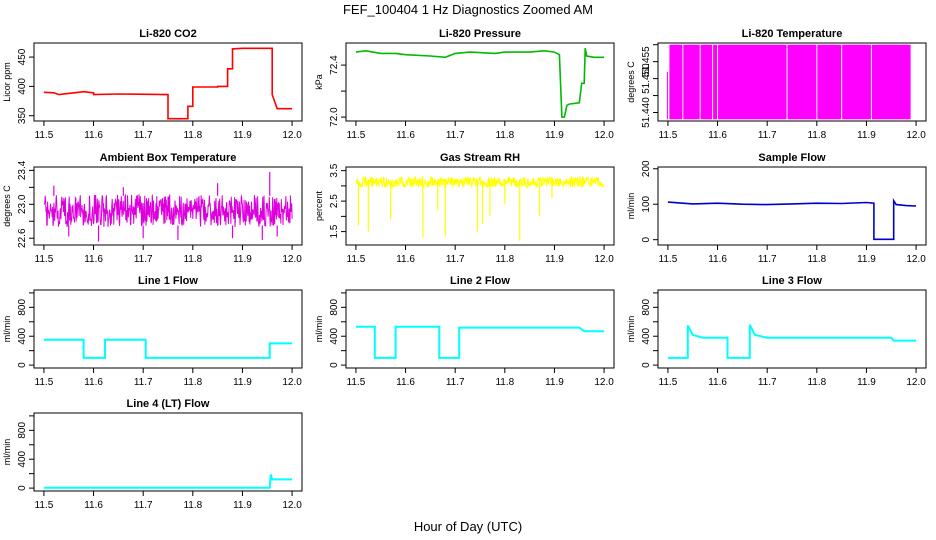 This screenshot has width=936, height=540. Describe the element at coordinates (468, 526) in the screenshot. I see `x-axis-label: Hour of Day (UTC)` at that location.